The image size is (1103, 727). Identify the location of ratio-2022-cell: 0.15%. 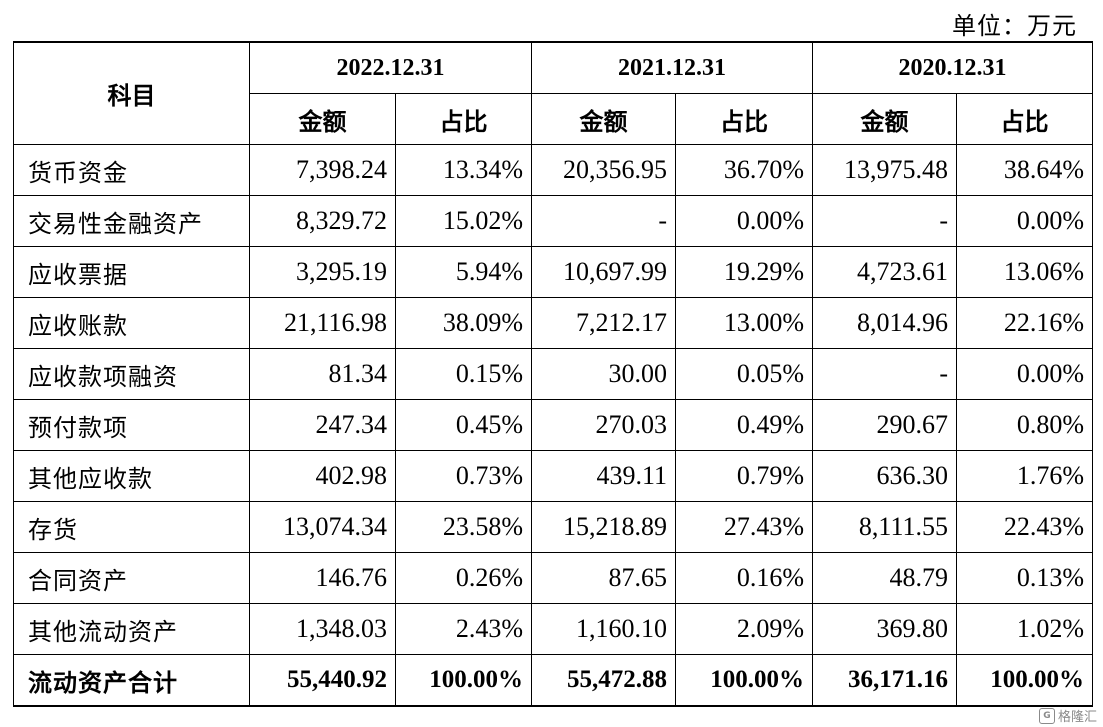
(463, 374).